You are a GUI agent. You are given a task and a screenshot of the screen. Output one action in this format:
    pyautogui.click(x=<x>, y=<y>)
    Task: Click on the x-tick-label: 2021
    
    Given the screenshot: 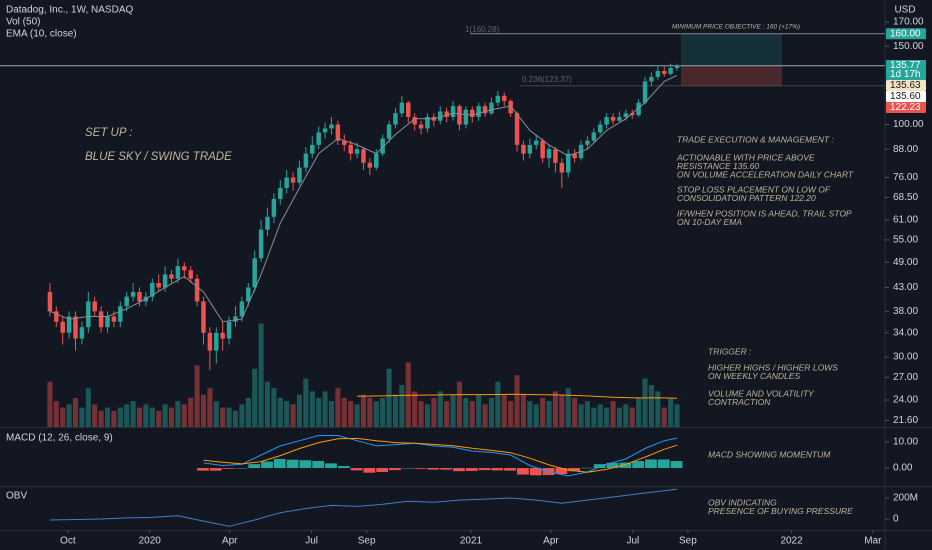 What is the action you would take?
    pyautogui.click(x=471, y=541)
    